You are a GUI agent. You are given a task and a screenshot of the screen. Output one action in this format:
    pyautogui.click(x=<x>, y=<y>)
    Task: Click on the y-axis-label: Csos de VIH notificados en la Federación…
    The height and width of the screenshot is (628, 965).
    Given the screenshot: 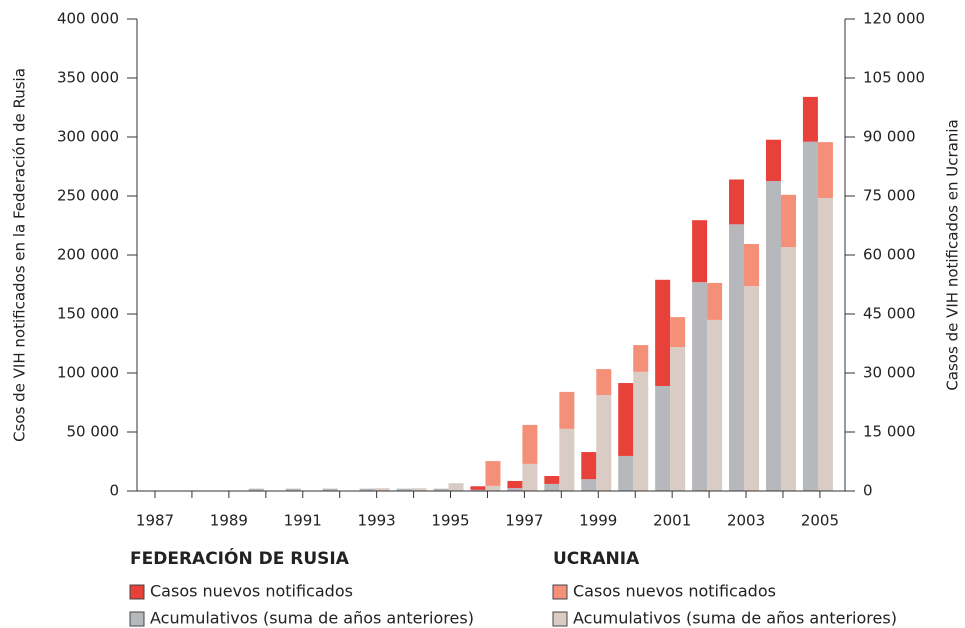 What is the action you would take?
    pyautogui.click(x=20, y=255)
    